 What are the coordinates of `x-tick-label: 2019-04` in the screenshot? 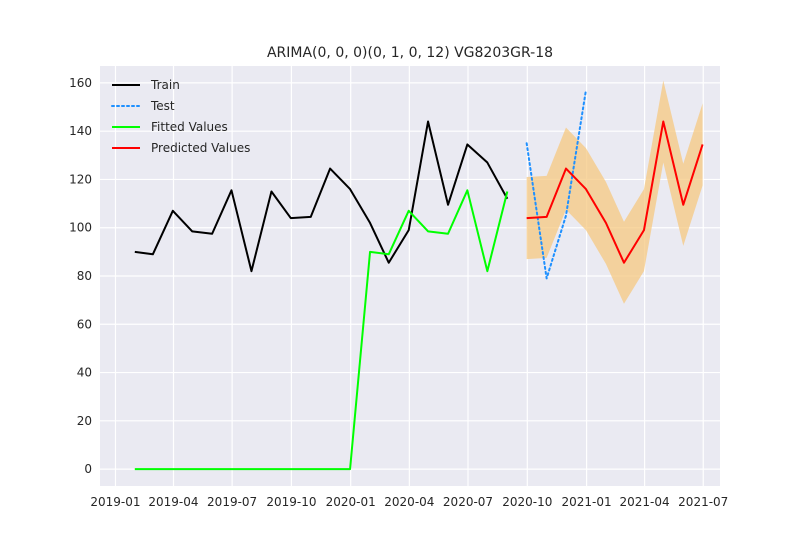 It's located at (173, 502).